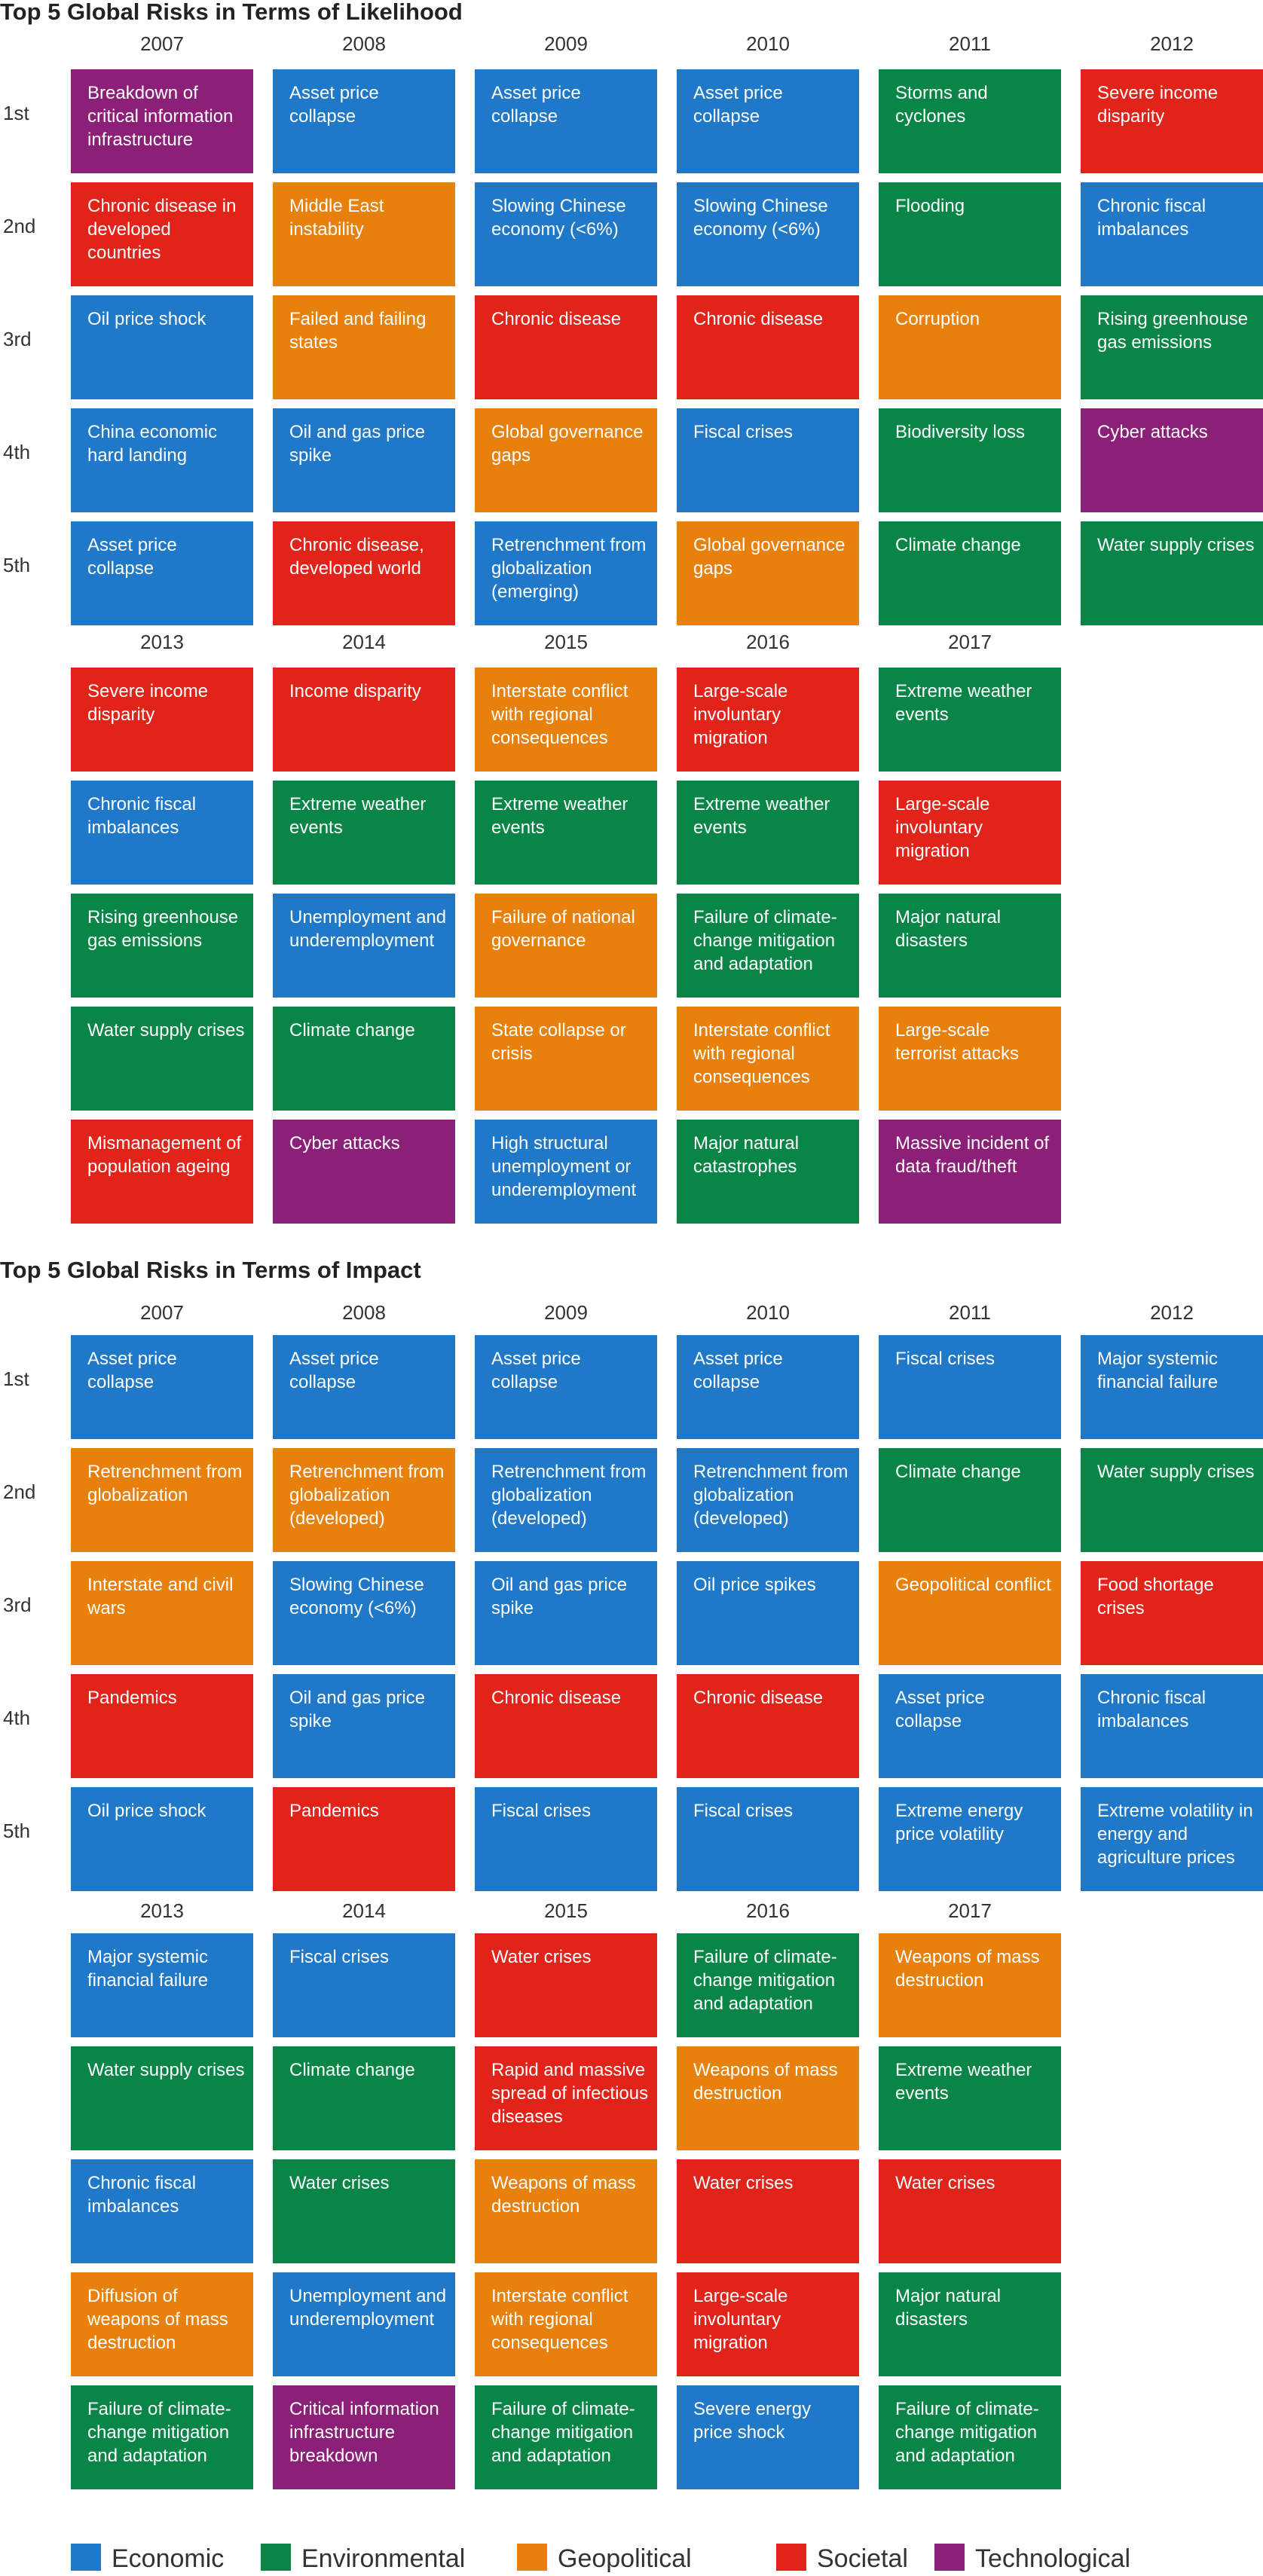  I want to click on year-label: 2010, so click(768, 1312).